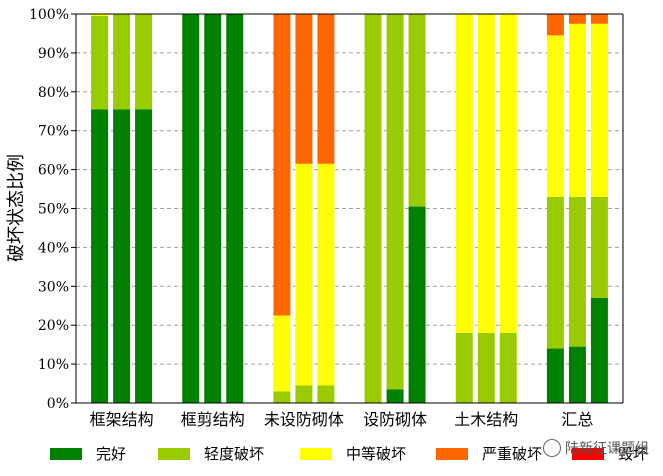  I want to click on legend-label: 中等破坏, so click(376, 454).